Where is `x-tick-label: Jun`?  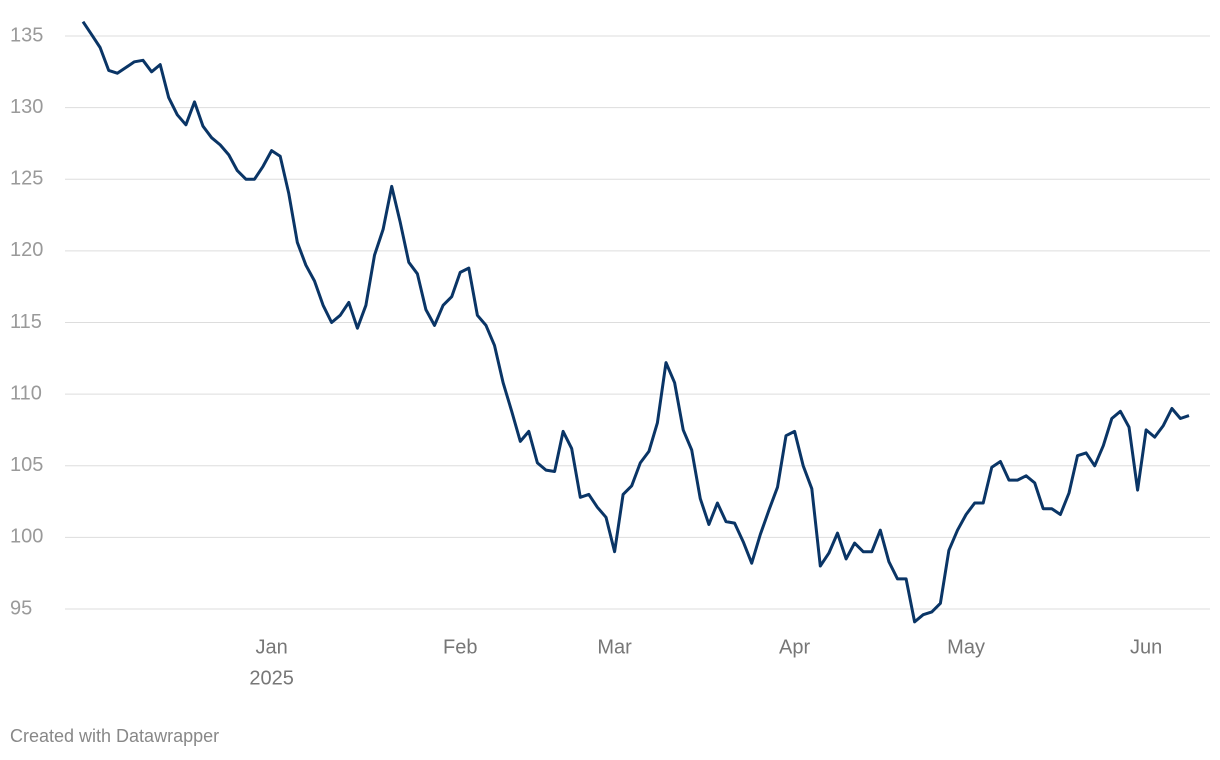
x-tick-label: Jun is located at coordinates (1146, 647).